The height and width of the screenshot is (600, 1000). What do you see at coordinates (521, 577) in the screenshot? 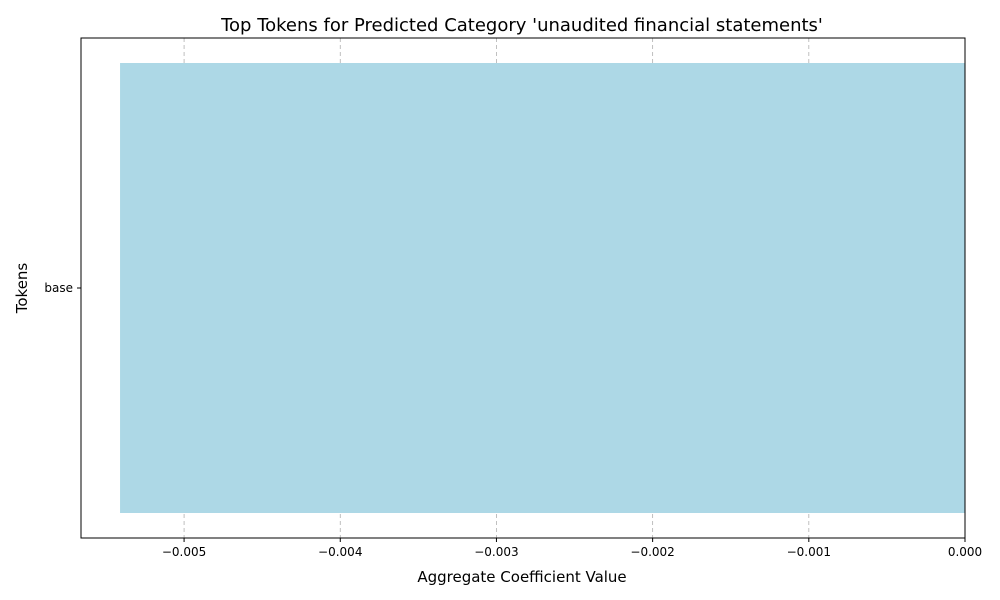
I see `x-axis-label: Aggregate Coefficient Value` at bounding box center [521, 577].